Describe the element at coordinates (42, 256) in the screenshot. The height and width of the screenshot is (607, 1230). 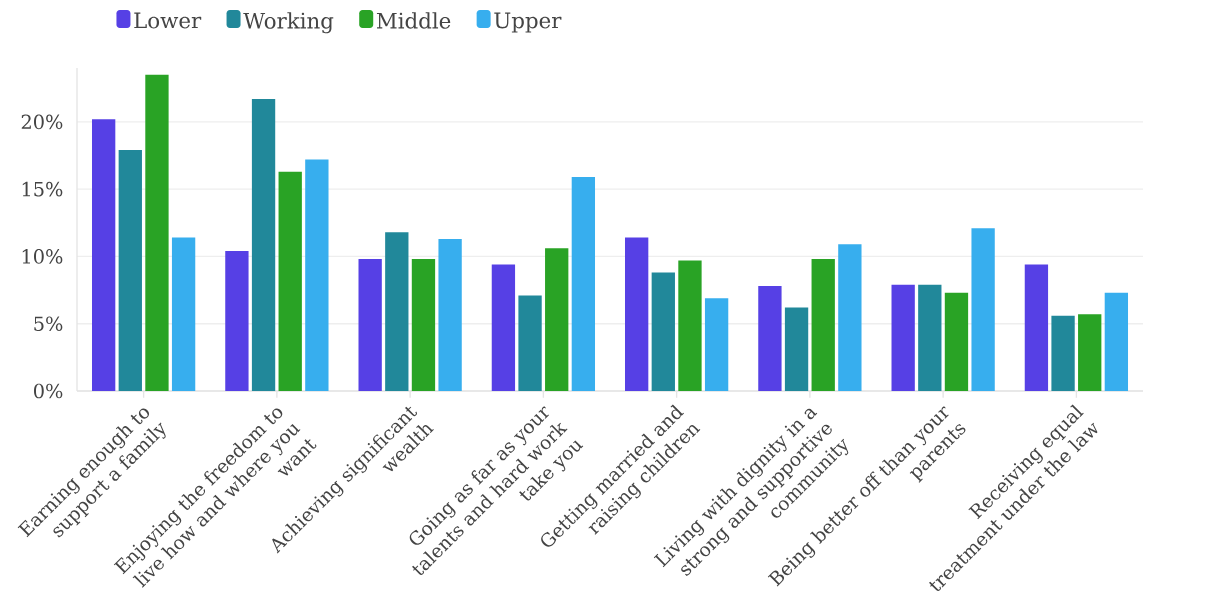
I see `y-tick-label: 10%` at that location.